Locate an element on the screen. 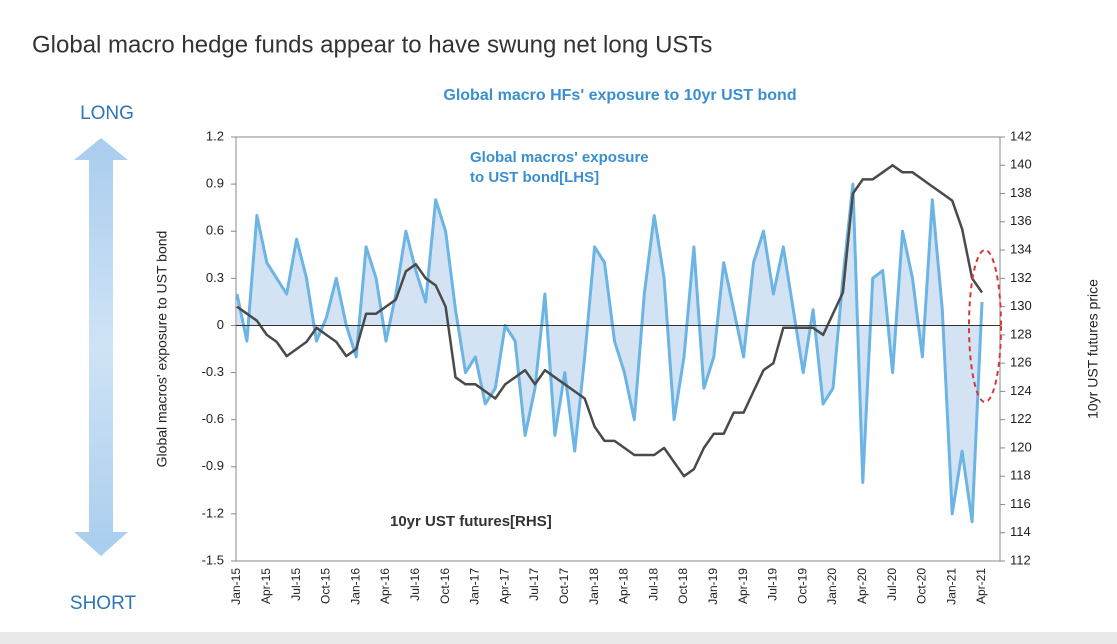 The image size is (1117, 644). long-label: LONG is located at coordinates (107, 113).